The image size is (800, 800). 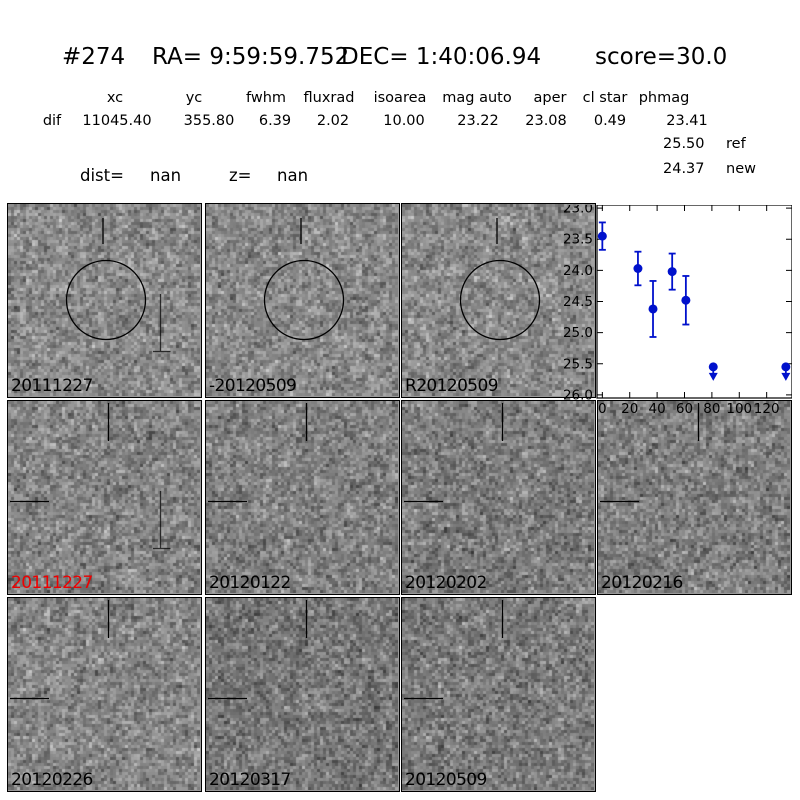 What do you see at coordinates (250, 780) in the screenshot?
I see `cutout-date-label: 20120317` at bounding box center [250, 780].